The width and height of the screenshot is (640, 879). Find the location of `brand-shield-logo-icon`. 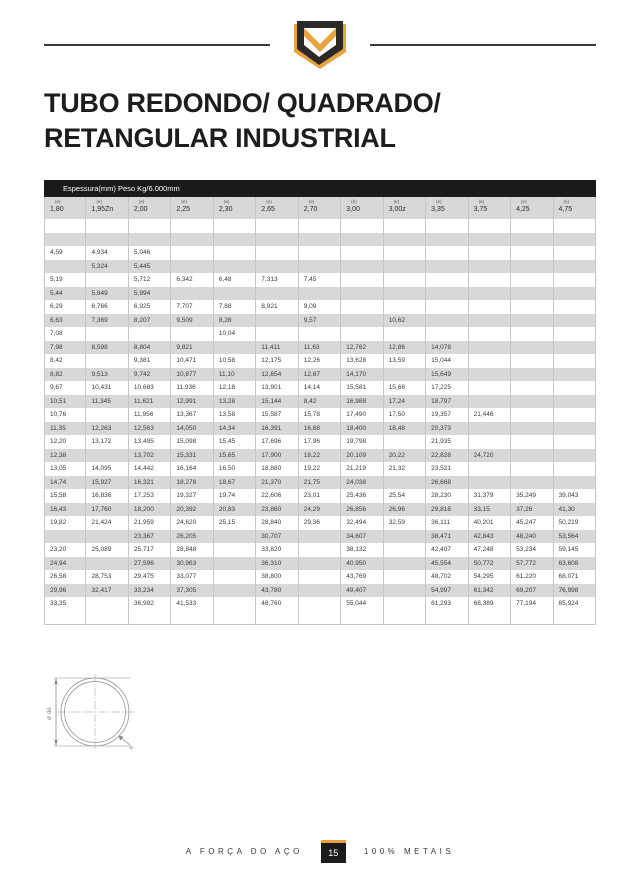

brand-shield-logo-icon is located at coordinates (320, 46).